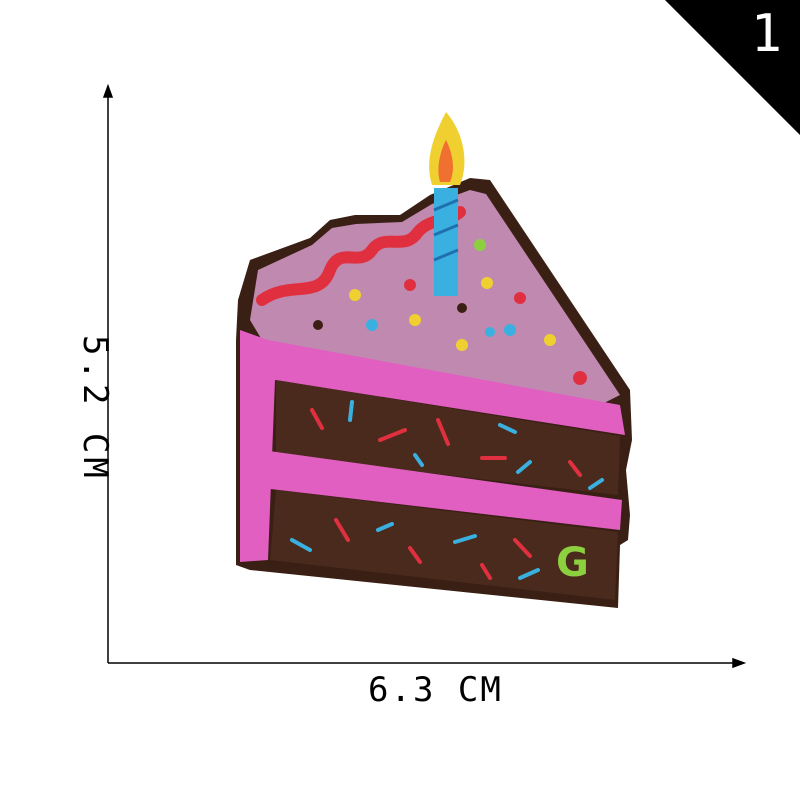 The width and height of the screenshot is (800, 800). What do you see at coordinates (435, 690) in the screenshot?
I see `width-label: 6.3 CM` at bounding box center [435, 690].